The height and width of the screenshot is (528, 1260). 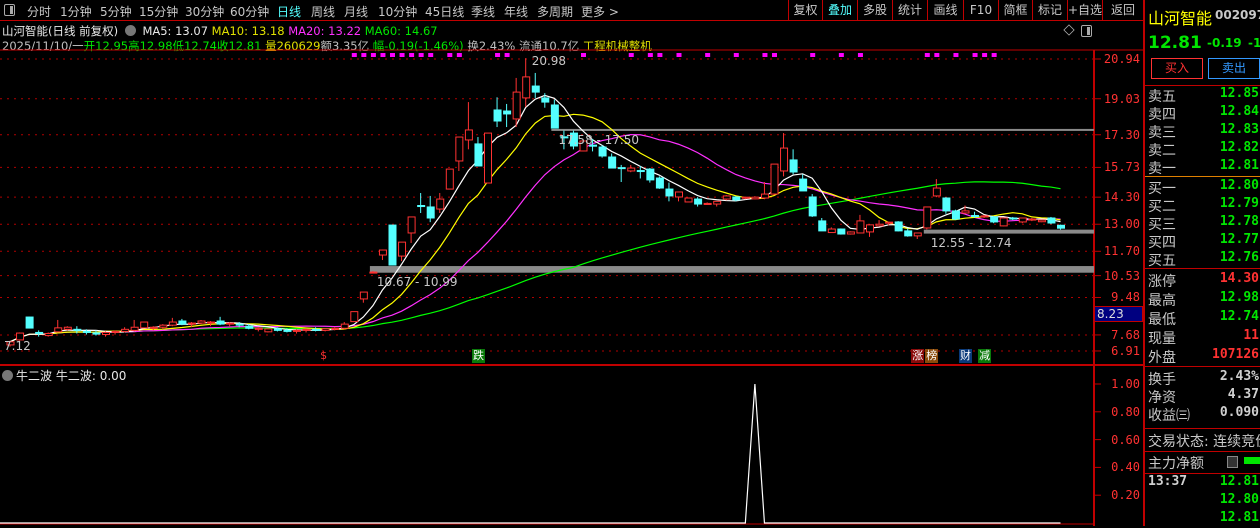 I want to click on stat-label: 现量, so click(x=1162, y=339).